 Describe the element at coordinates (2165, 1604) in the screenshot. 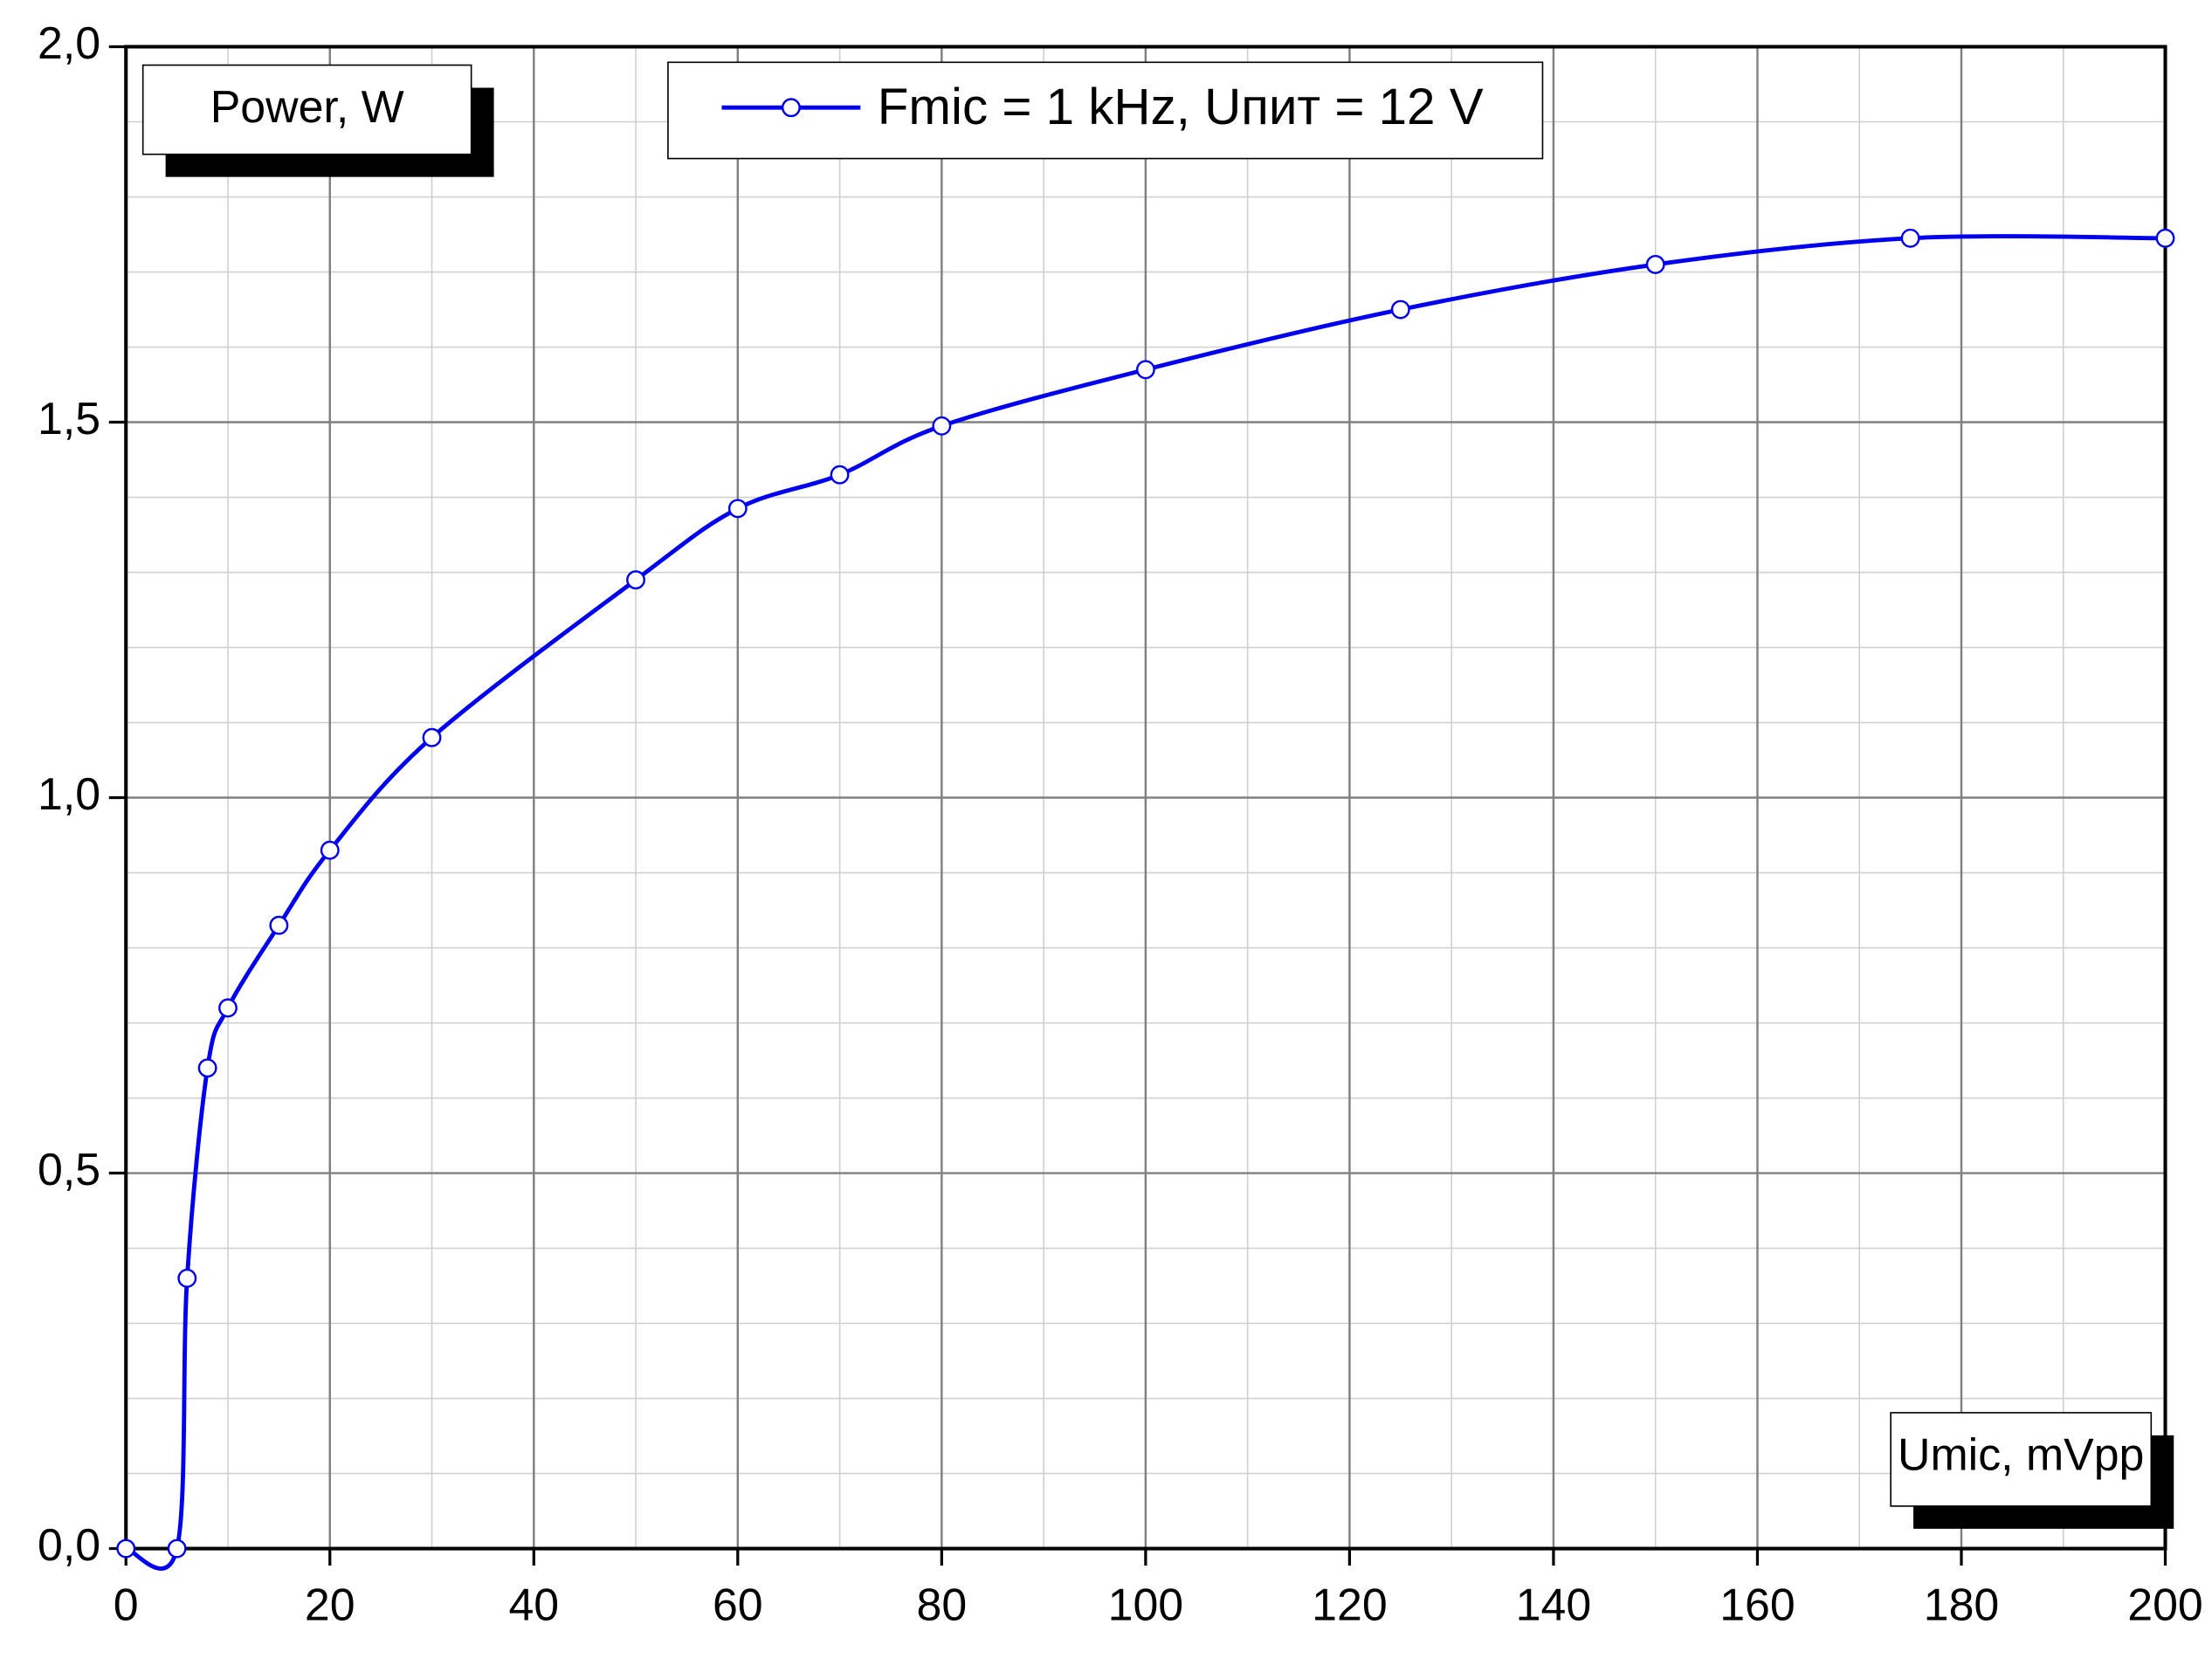

I see `x-tick-label: 200` at that location.